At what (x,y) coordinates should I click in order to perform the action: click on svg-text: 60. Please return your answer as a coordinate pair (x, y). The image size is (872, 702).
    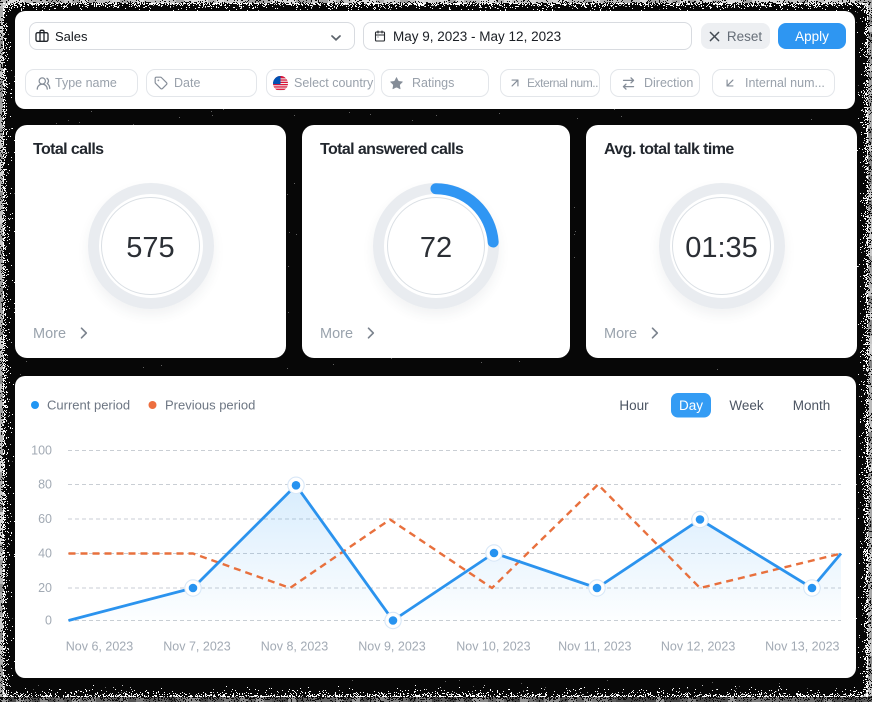
    Looking at the image, I should click on (45, 519).